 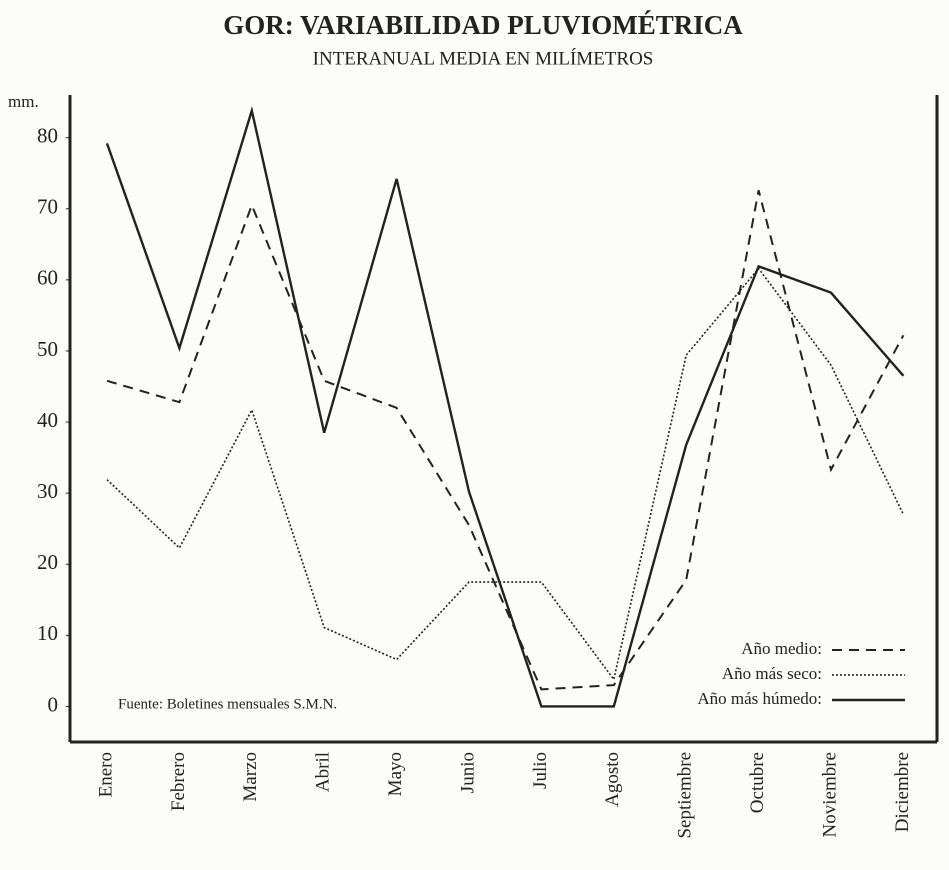 What do you see at coordinates (483, 58) in the screenshot?
I see `chart-subtitle: INTERANUAL MEDIA EN MILÍMETROS` at bounding box center [483, 58].